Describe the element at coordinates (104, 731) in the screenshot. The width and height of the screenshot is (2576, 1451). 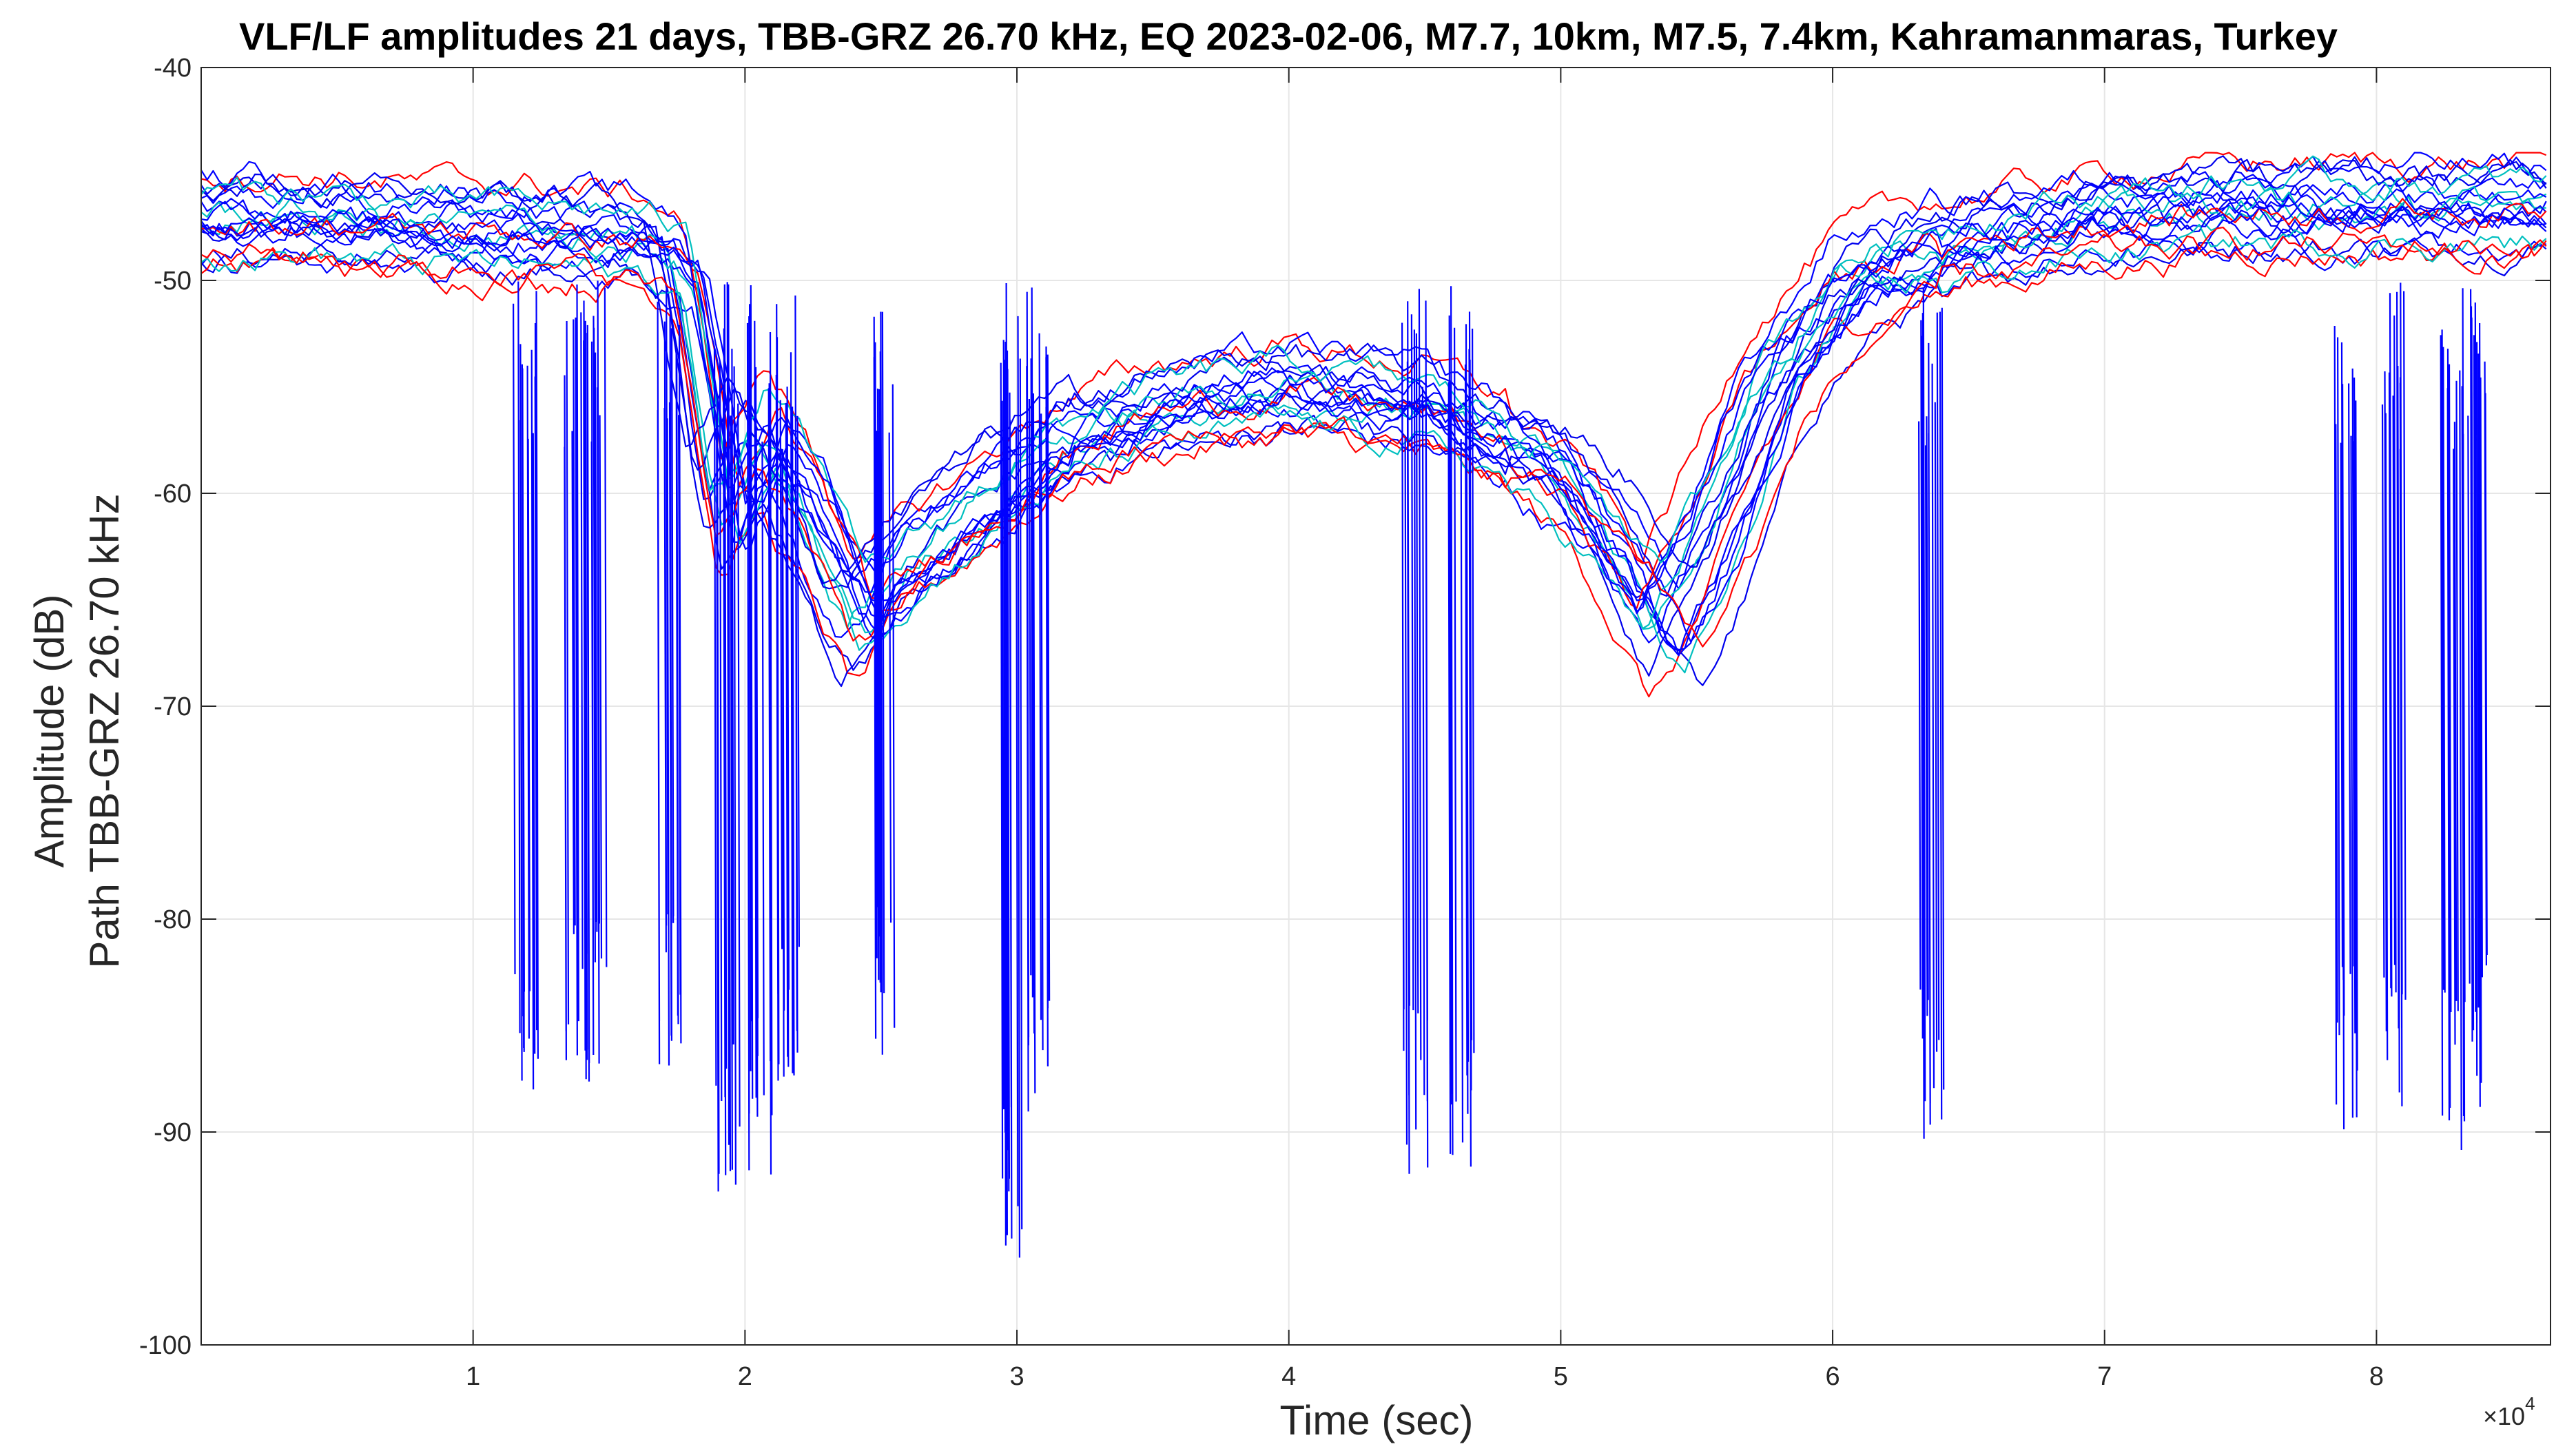
I see `y-axis-label-line-2: Path TBB-GRZ 26.70 kHz` at that location.